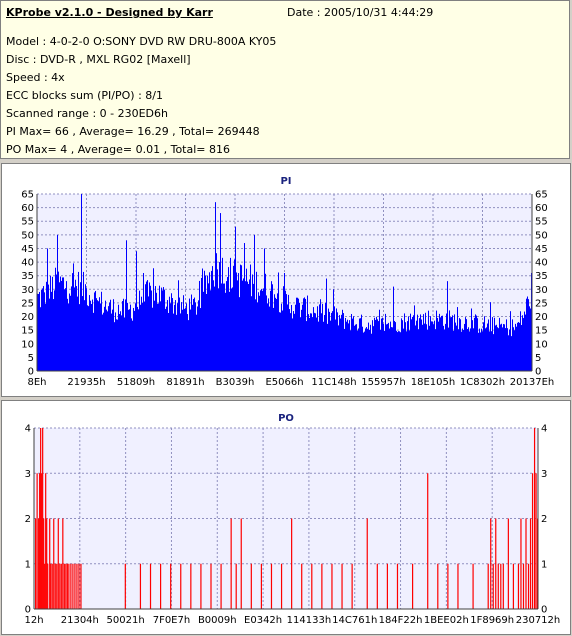  Describe the element at coordinates (172, 620) in the screenshot. I see `x-tick-label: 7F0E7h` at that location.